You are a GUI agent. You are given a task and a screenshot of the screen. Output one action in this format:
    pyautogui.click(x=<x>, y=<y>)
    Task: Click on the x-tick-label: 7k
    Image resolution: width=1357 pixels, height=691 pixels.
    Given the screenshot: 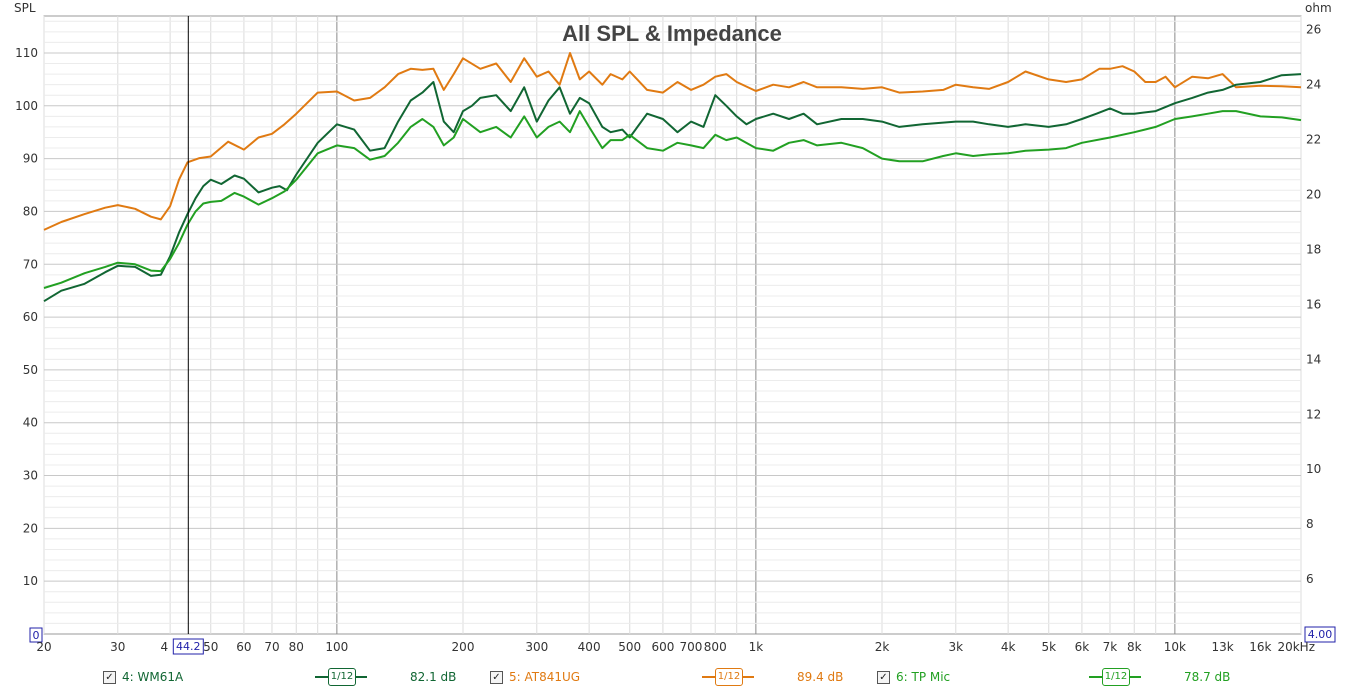 What is the action you would take?
    pyautogui.click(x=1110, y=647)
    